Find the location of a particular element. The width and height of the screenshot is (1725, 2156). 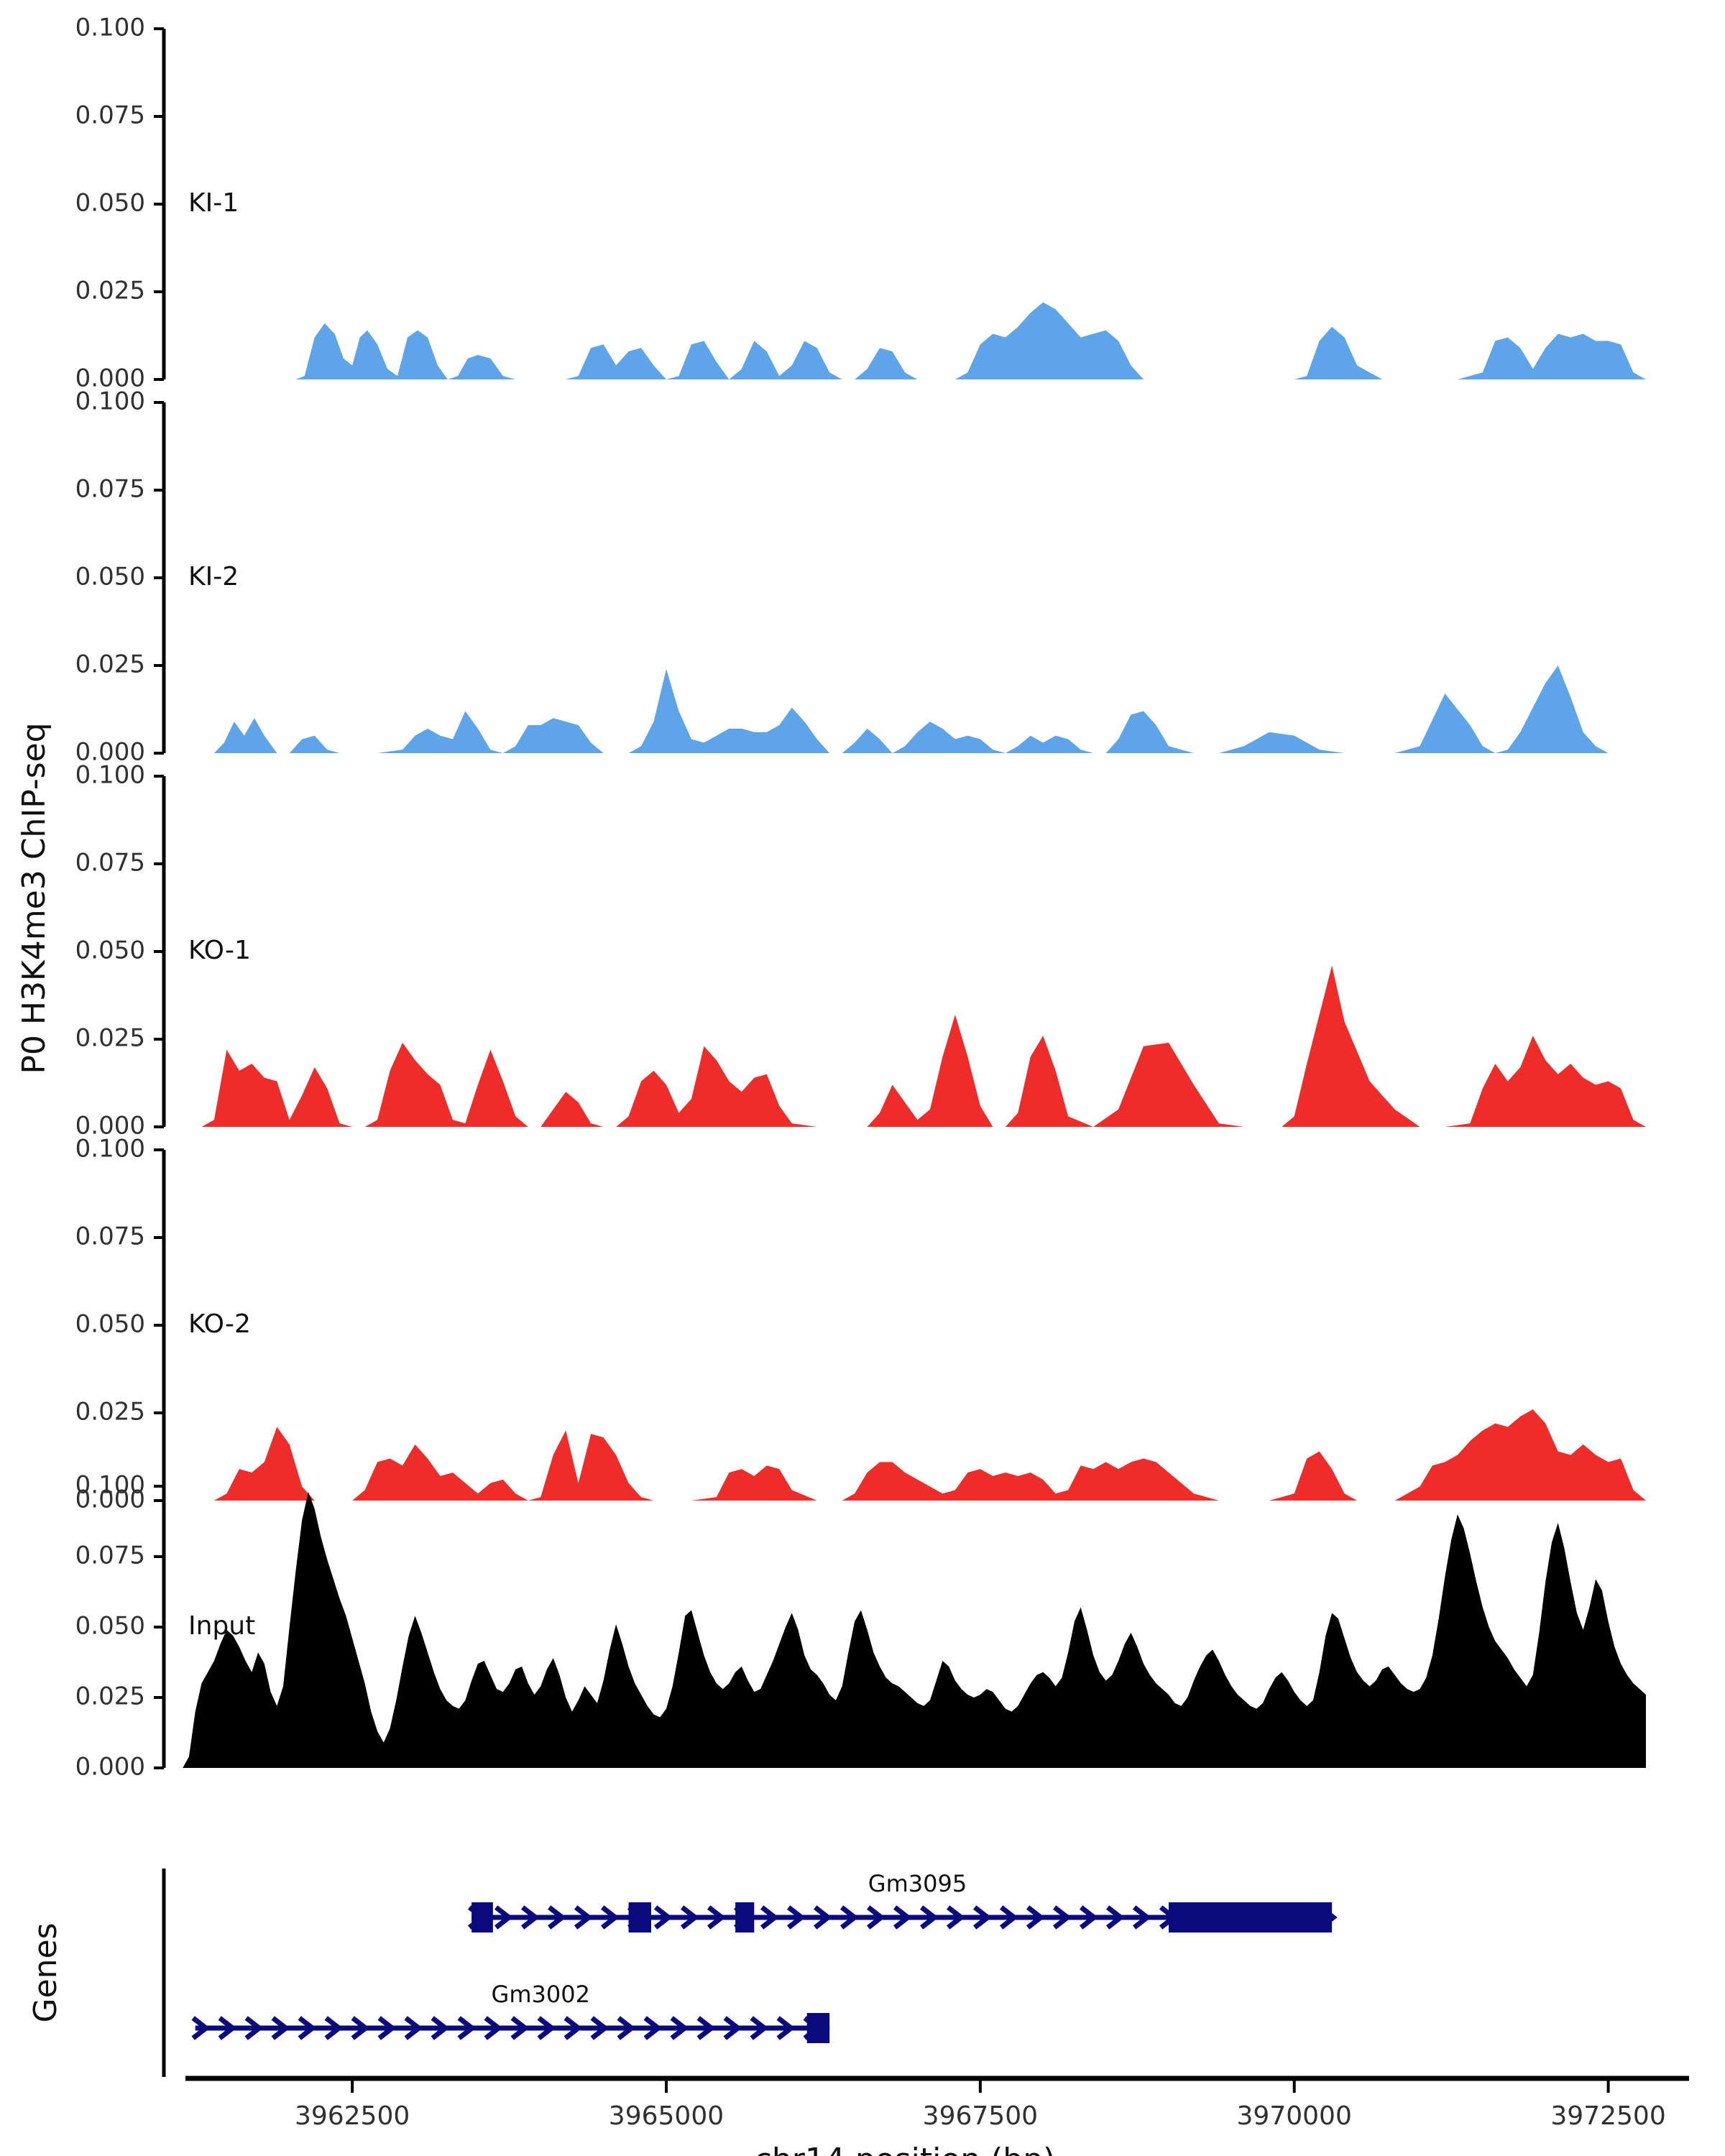

x-tick-label: 3962500 is located at coordinates (352, 2116).